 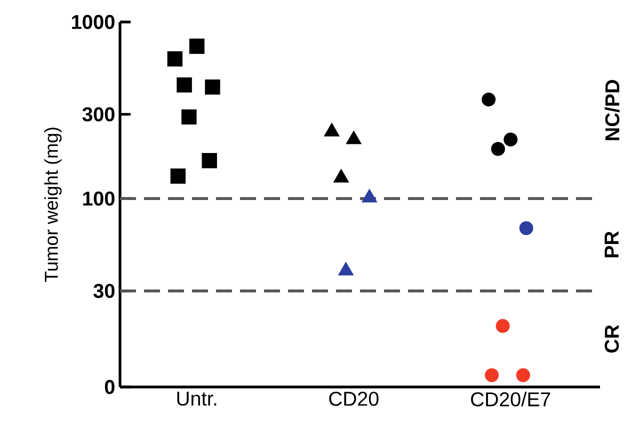 What do you see at coordinates (53, 205) in the screenshot?
I see `y-axis-title: Tumor weight (mg)` at bounding box center [53, 205].